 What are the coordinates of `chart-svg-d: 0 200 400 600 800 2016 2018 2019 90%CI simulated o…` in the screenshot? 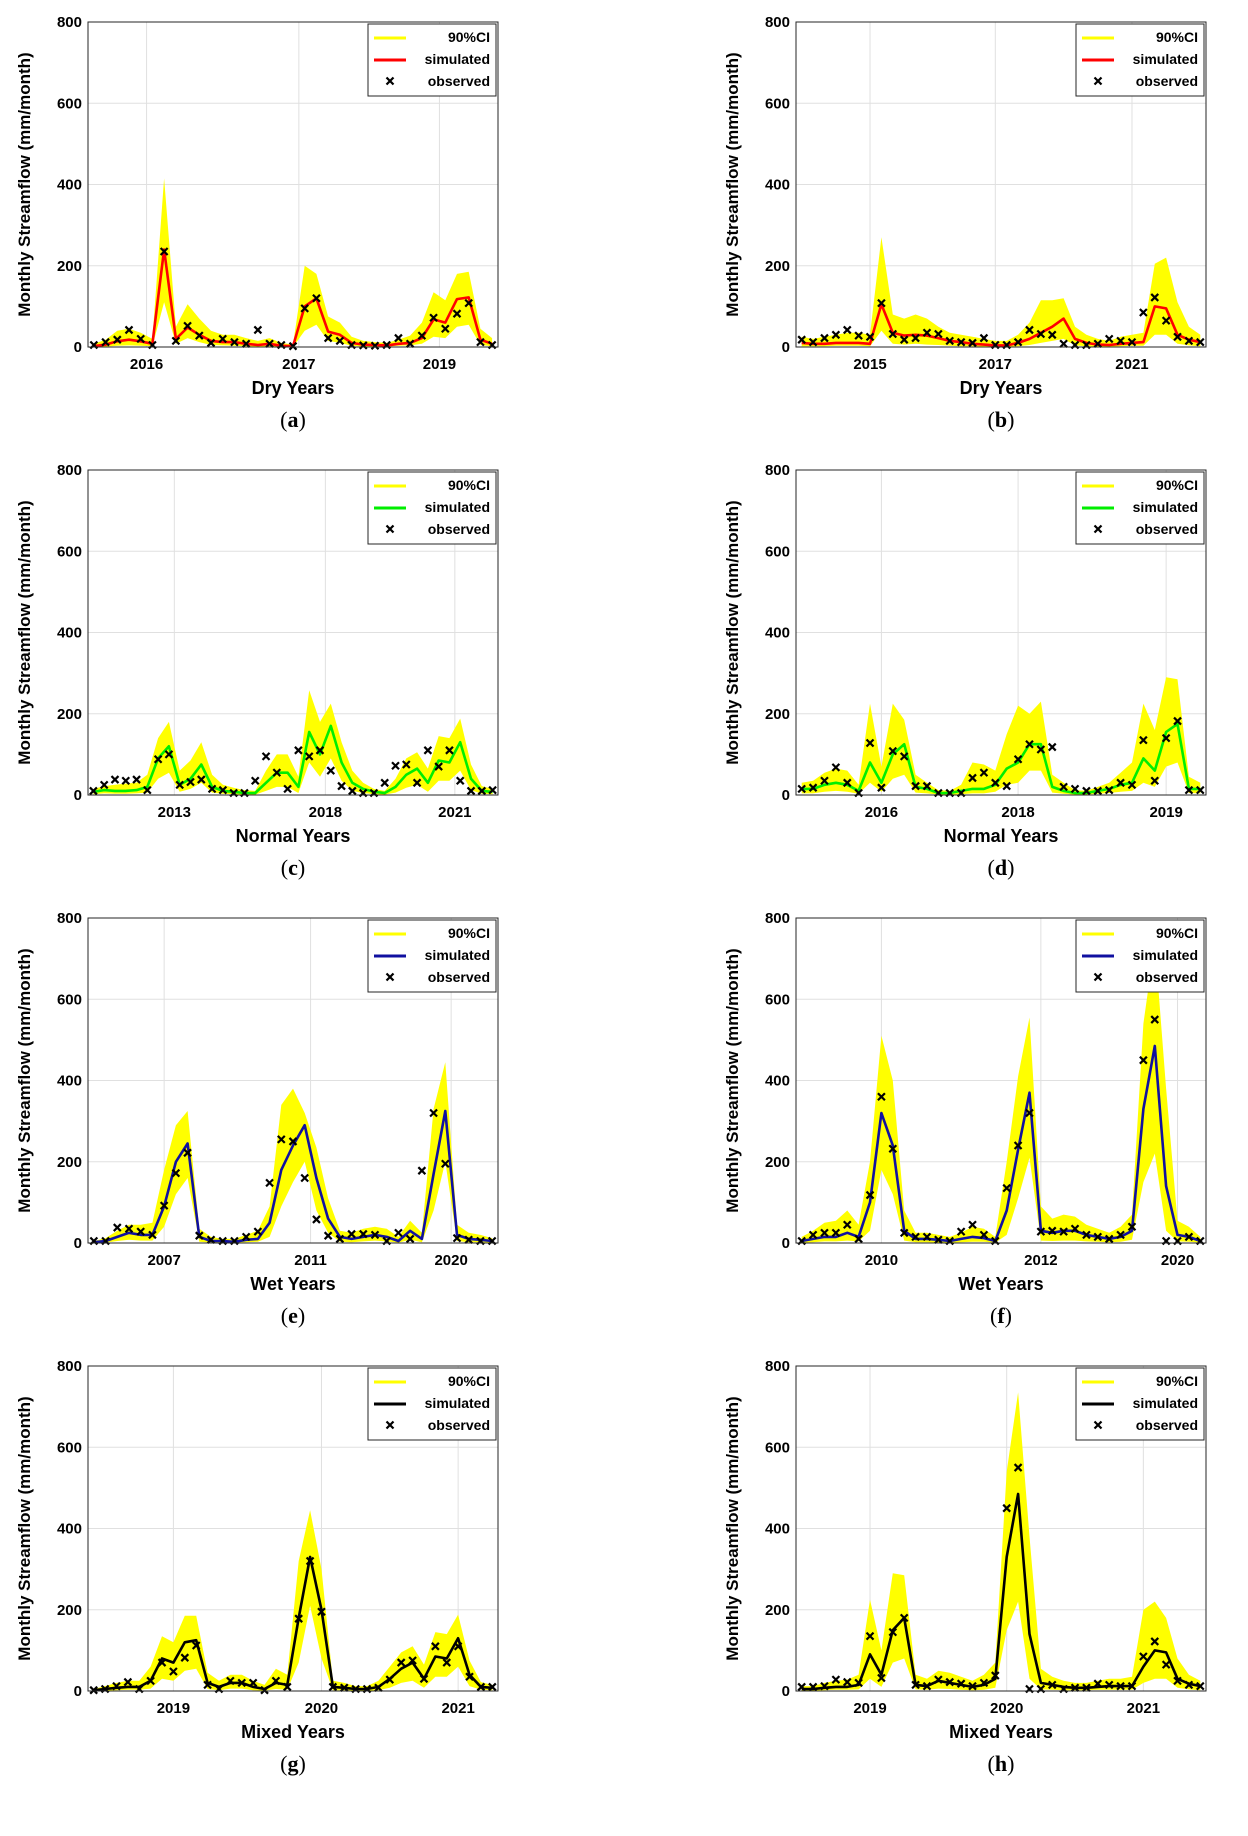 It's located at (965, 654).